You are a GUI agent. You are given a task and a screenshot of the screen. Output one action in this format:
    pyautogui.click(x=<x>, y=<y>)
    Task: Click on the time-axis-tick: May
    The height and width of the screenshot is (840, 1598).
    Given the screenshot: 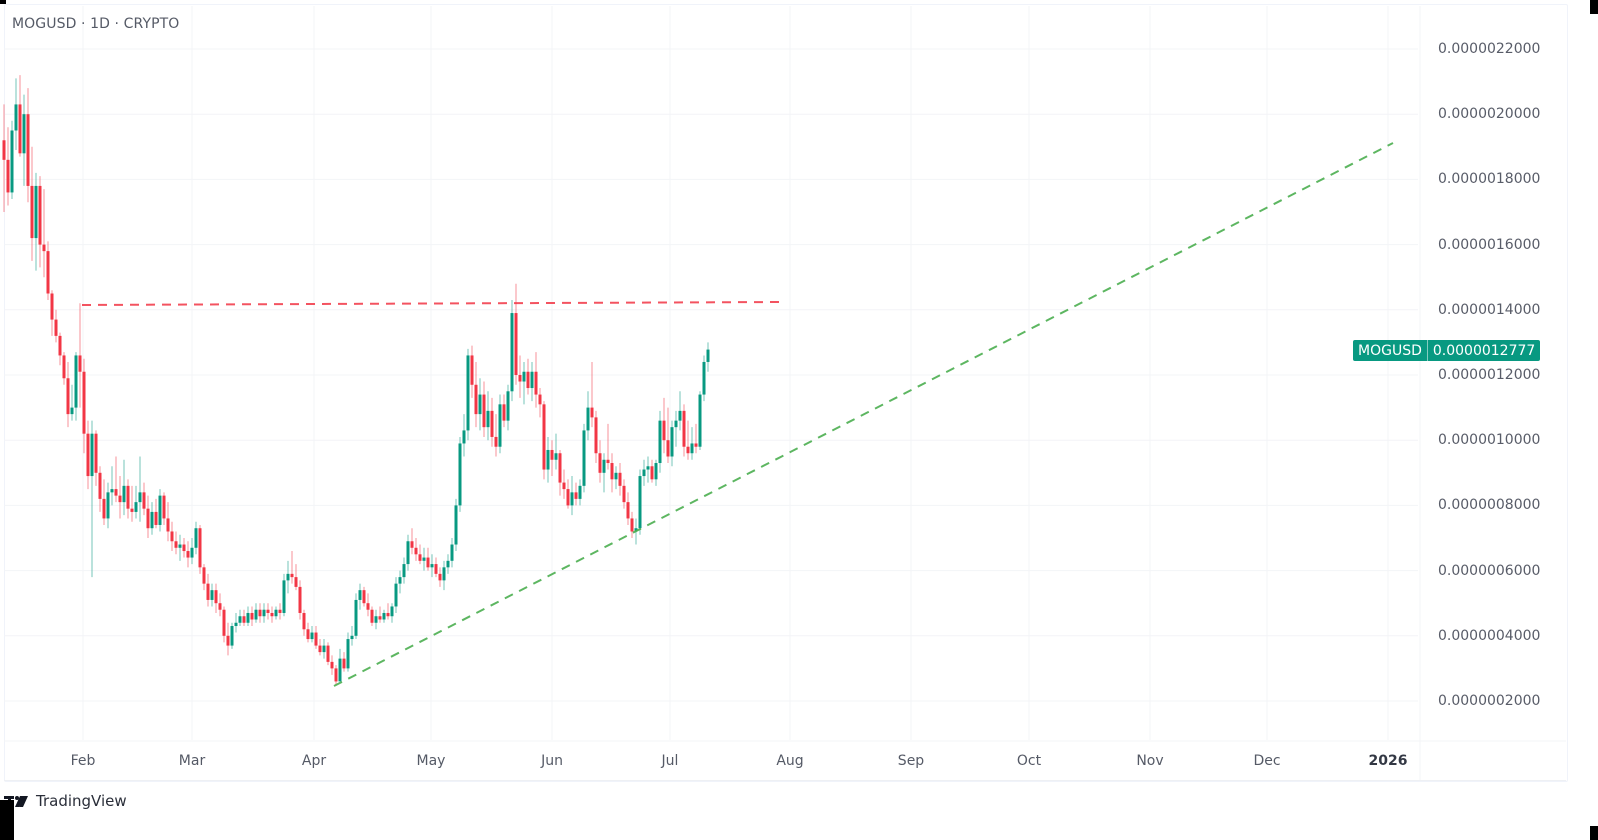 What is the action you would take?
    pyautogui.click(x=431, y=761)
    